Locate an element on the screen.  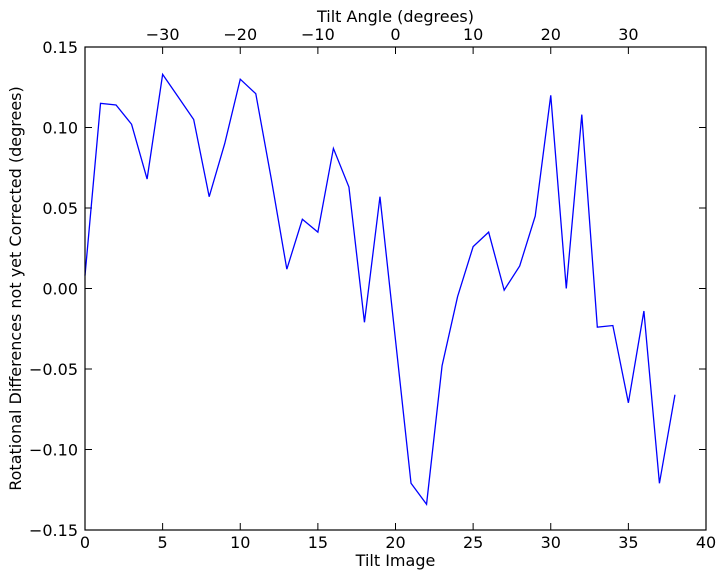
top-x-tick-label: −20 is located at coordinates (240, 34).